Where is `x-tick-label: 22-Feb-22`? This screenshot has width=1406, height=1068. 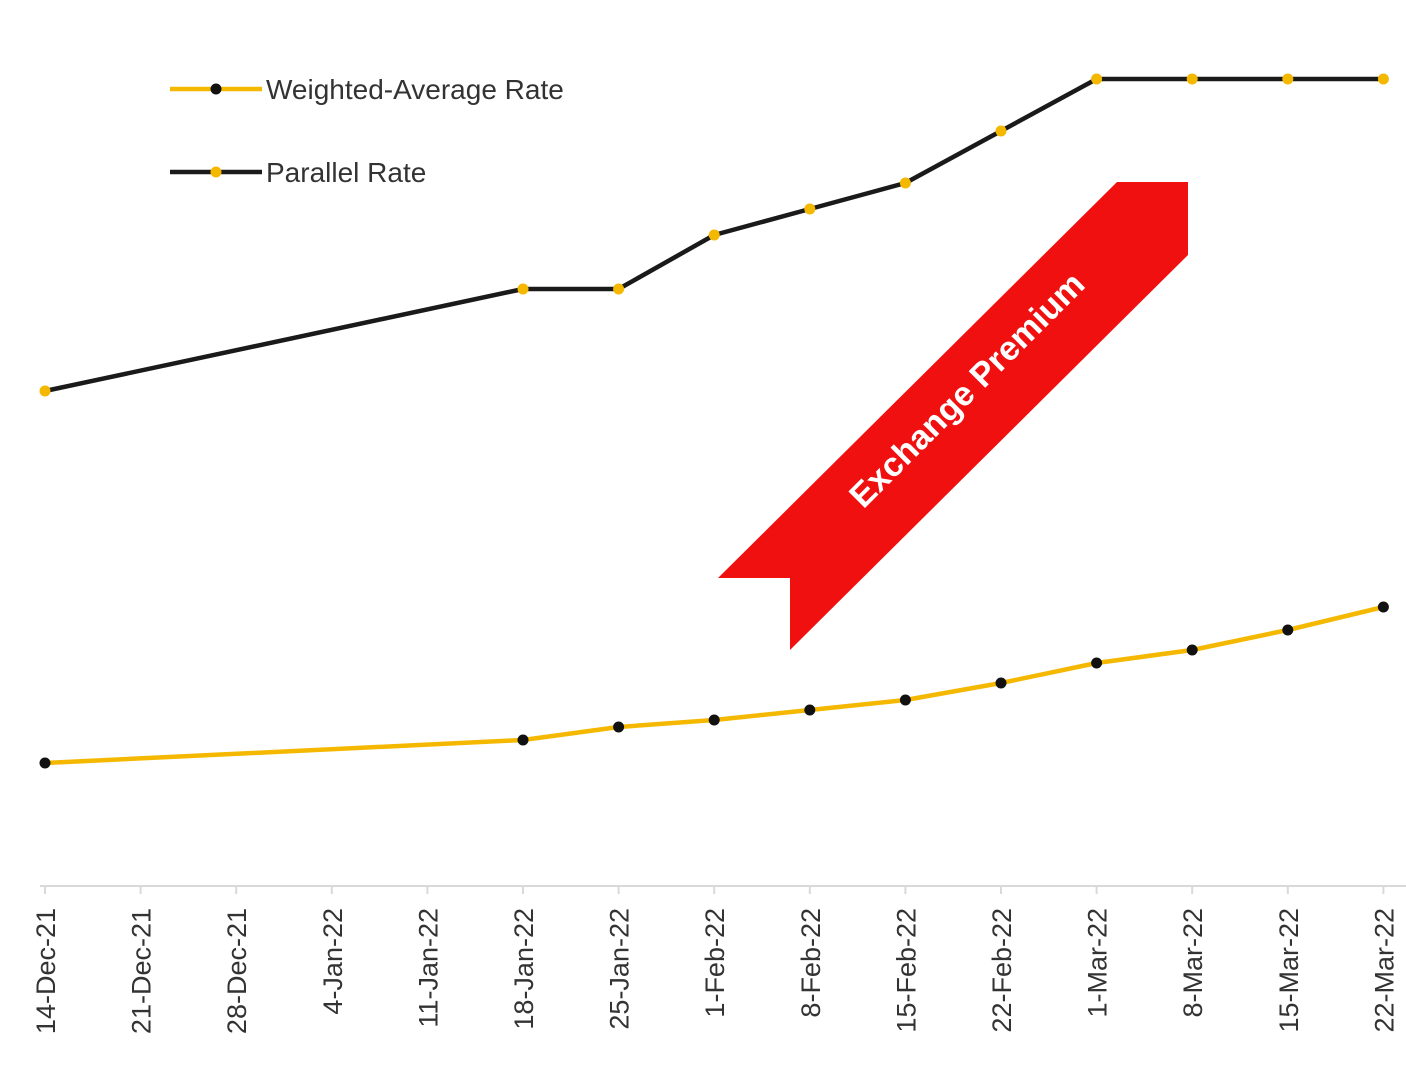 x-tick-label: 22-Feb-22 is located at coordinates (1002, 970).